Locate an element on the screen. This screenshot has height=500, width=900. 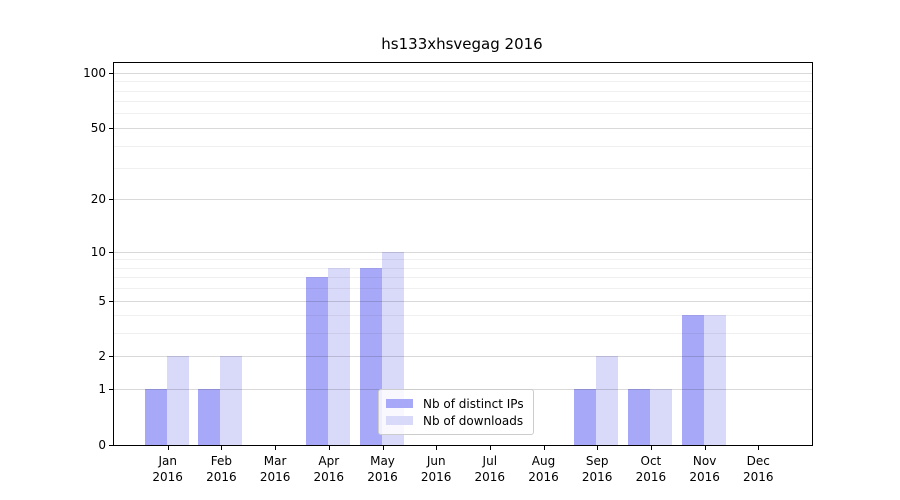
bar-nb-of-distinct-ips-apr is located at coordinates (316, 361).